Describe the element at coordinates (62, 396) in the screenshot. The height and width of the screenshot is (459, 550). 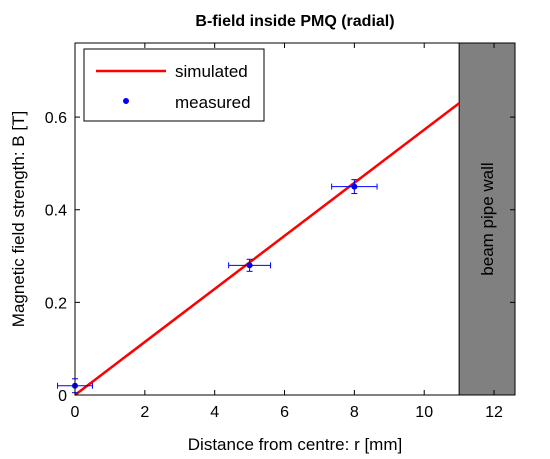
I see `y-tick-label: 0` at that location.